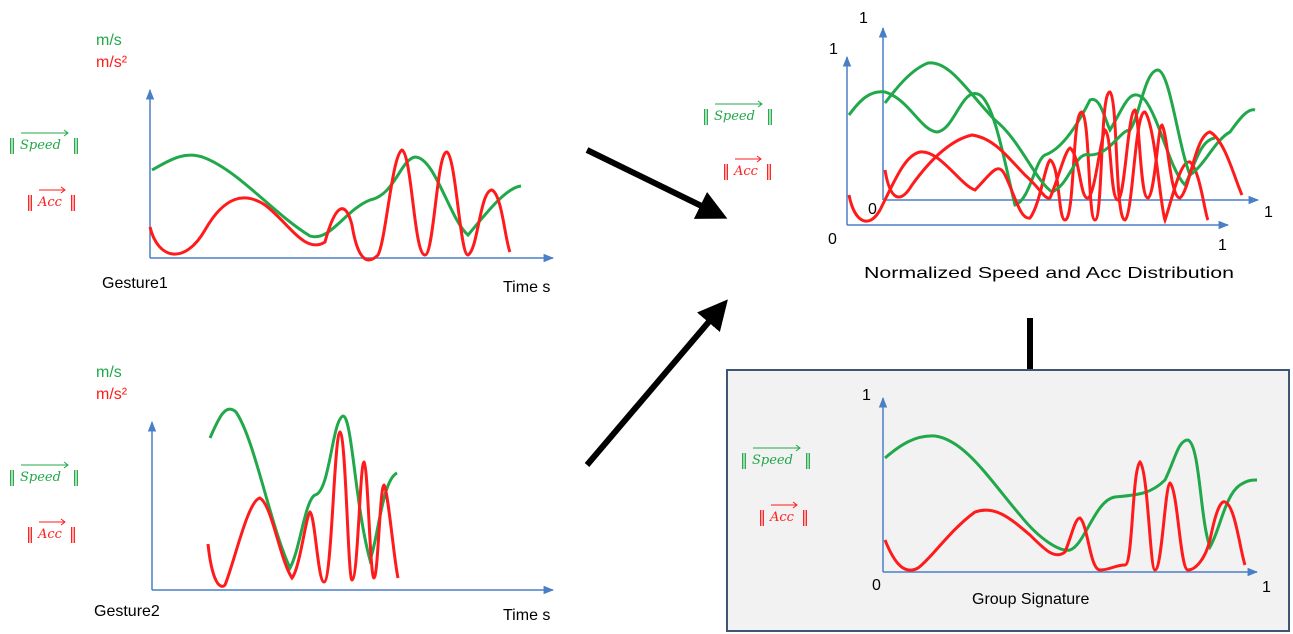 The height and width of the screenshot is (634, 1293). Describe the element at coordinates (863, 18) in the screenshot. I see `normalized-front-y-tick: 1` at that location.